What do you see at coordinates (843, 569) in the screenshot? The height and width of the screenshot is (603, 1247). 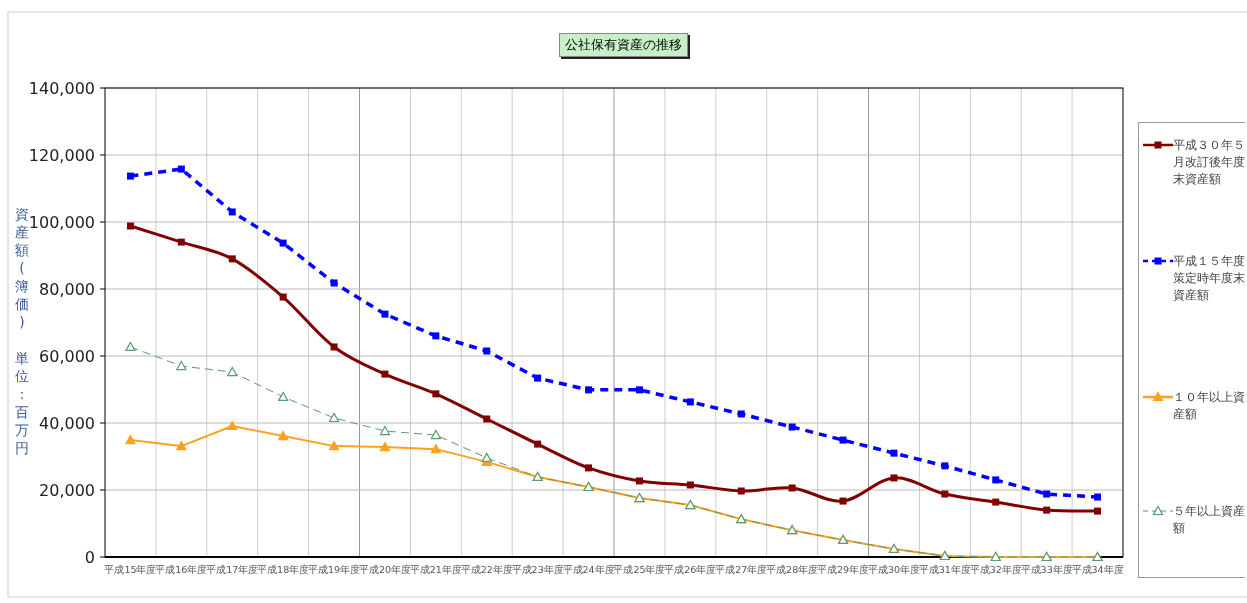 I see `x-tick-label: 平成29年度` at bounding box center [843, 569].